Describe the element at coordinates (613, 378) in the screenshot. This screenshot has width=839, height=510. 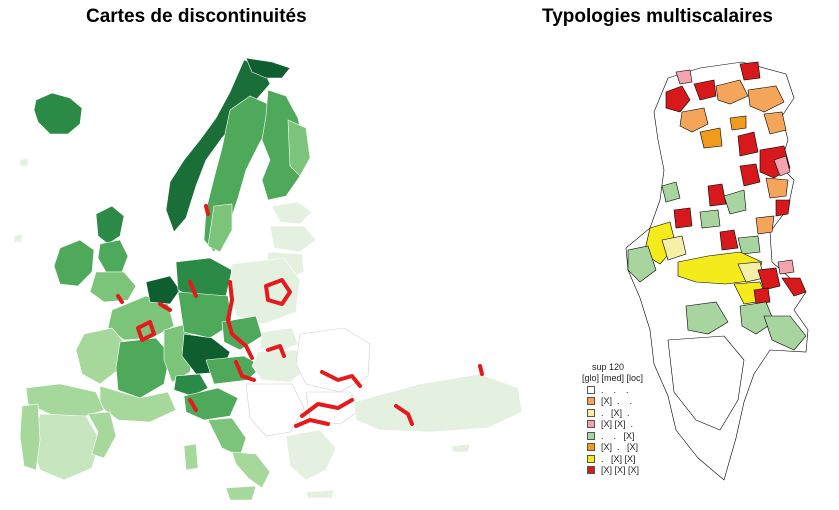
I see `legend-subheading: [glo] [med] [loc]` at that location.